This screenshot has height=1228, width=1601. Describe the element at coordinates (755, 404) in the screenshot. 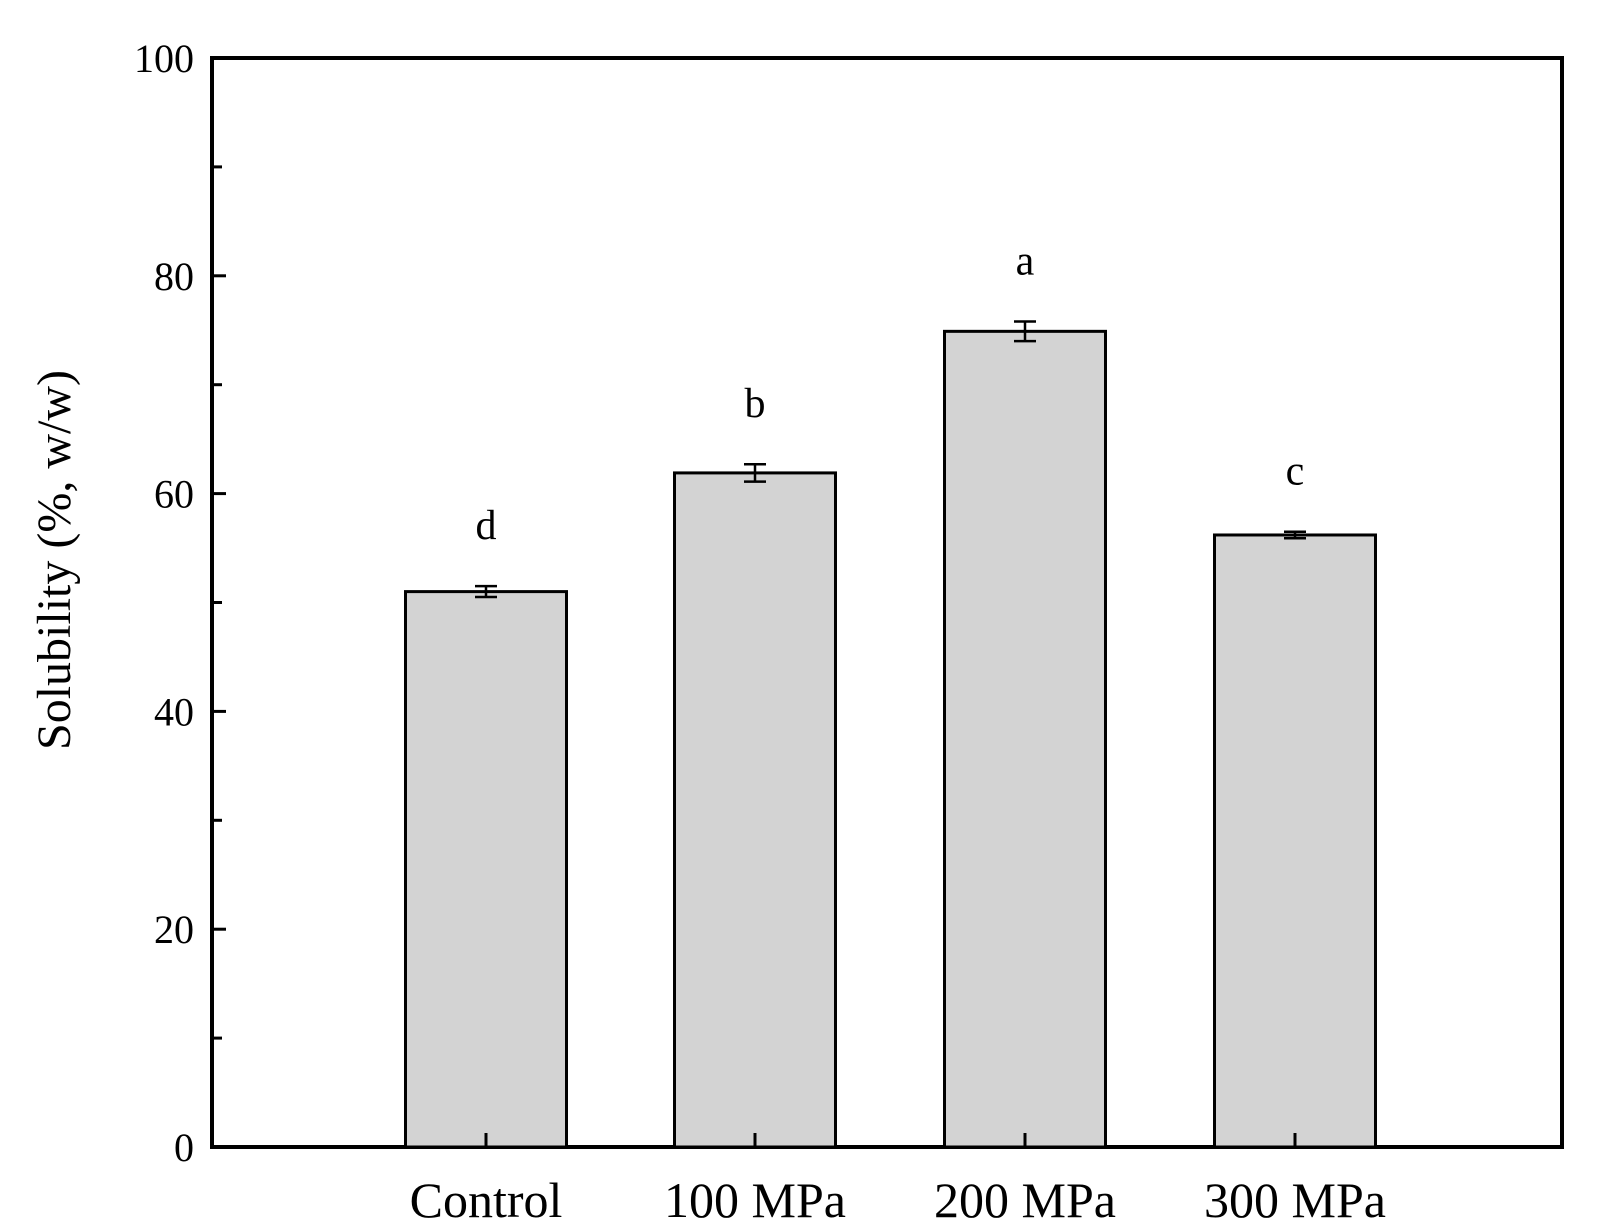

I see `significance-letter: b` at that location.